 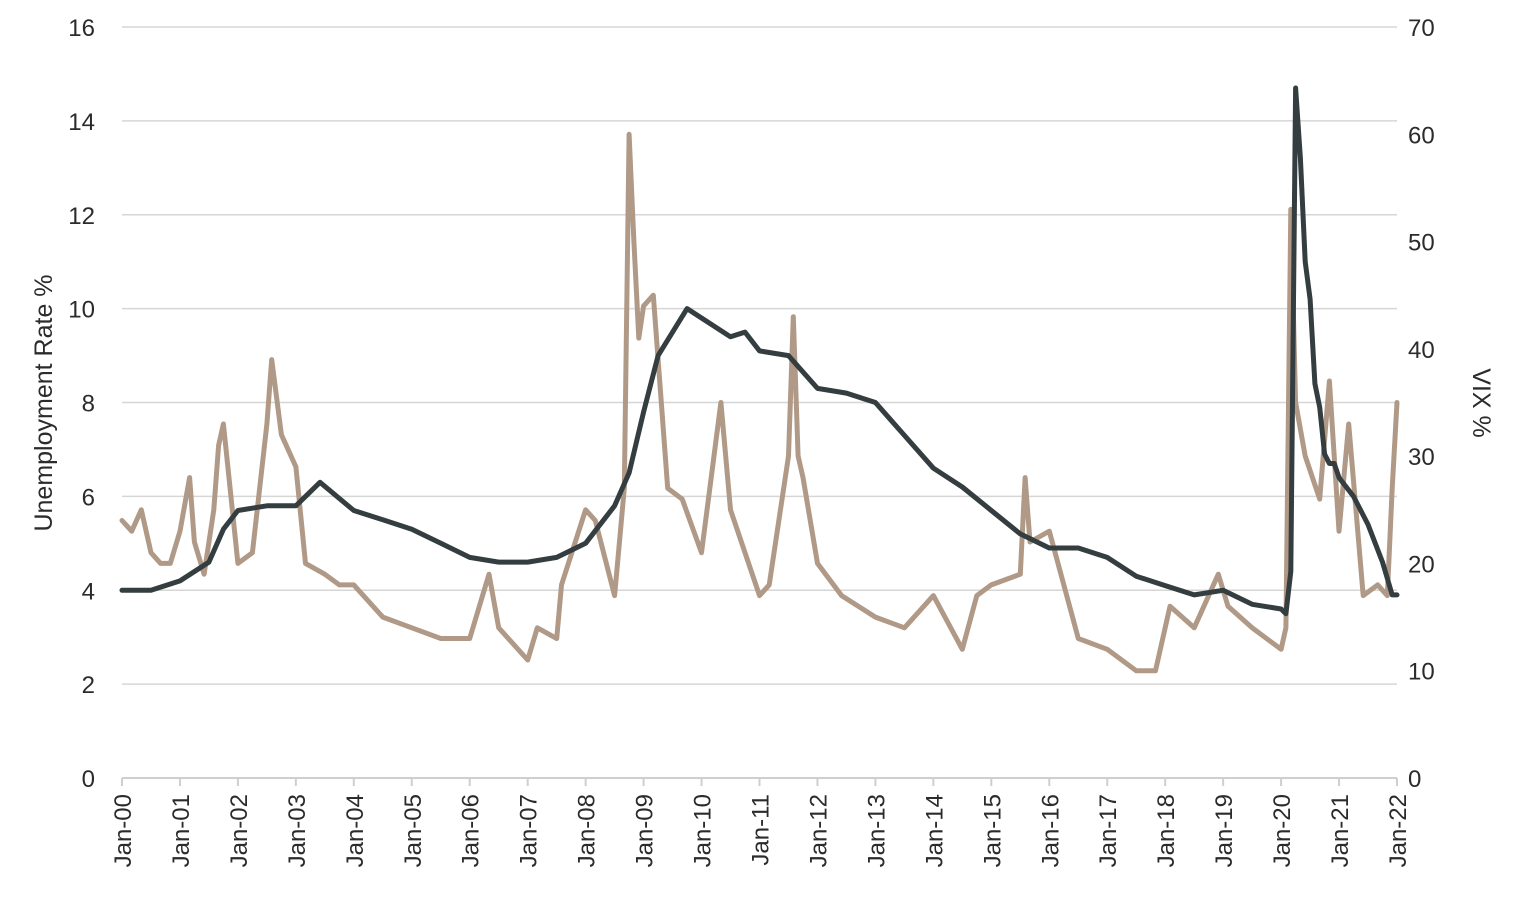 What do you see at coordinates (934, 830) in the screenshot?
I see `x-tick-label: Jan-14` at bounding box center [934, 830].